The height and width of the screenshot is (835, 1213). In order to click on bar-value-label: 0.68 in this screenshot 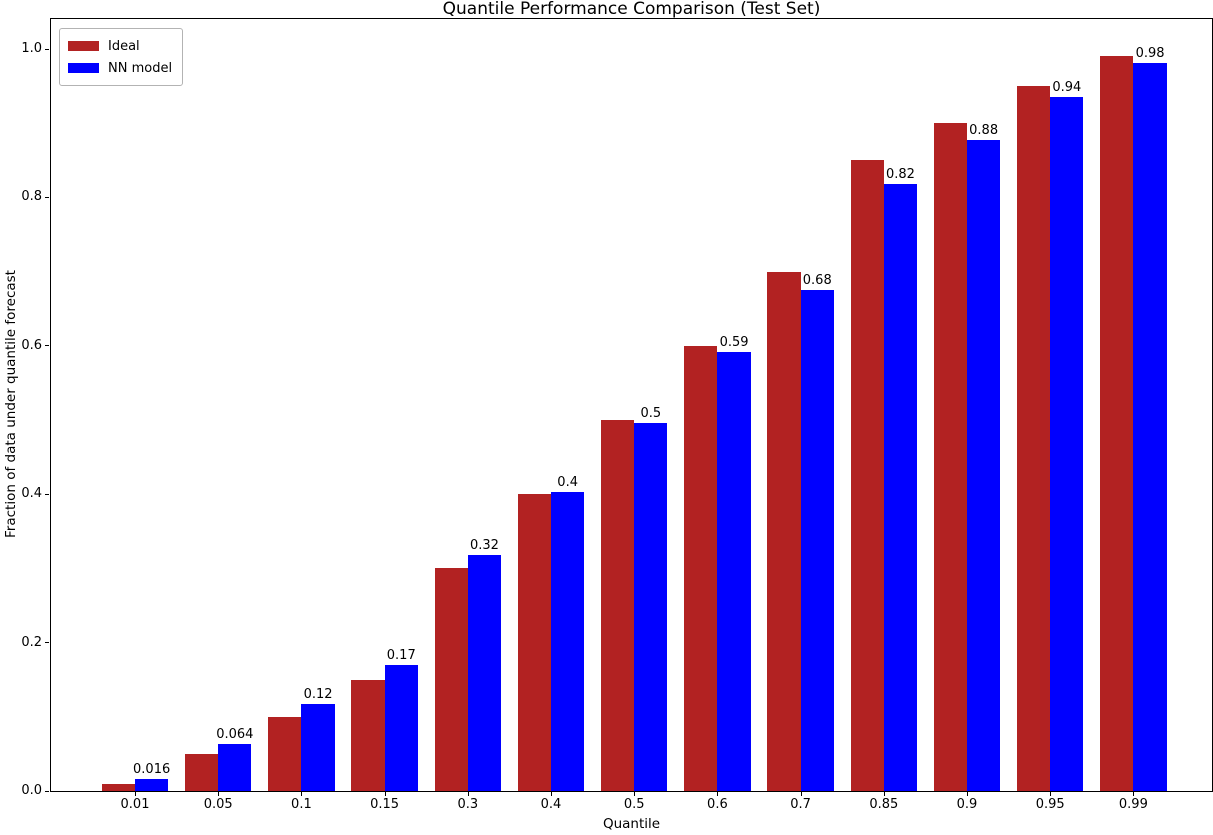, I will do `click(817, 281)`.